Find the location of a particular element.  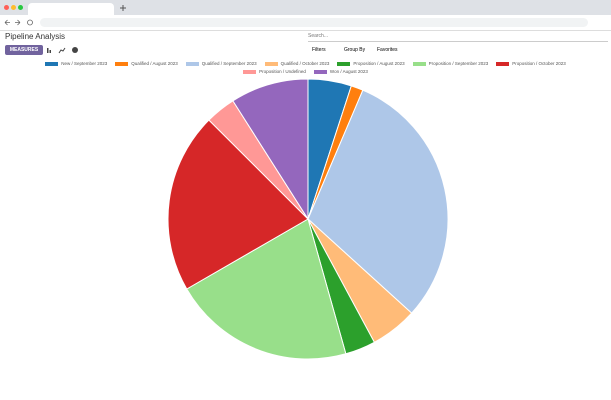

group-by-button: Group By is located at coordinates (355, 50).